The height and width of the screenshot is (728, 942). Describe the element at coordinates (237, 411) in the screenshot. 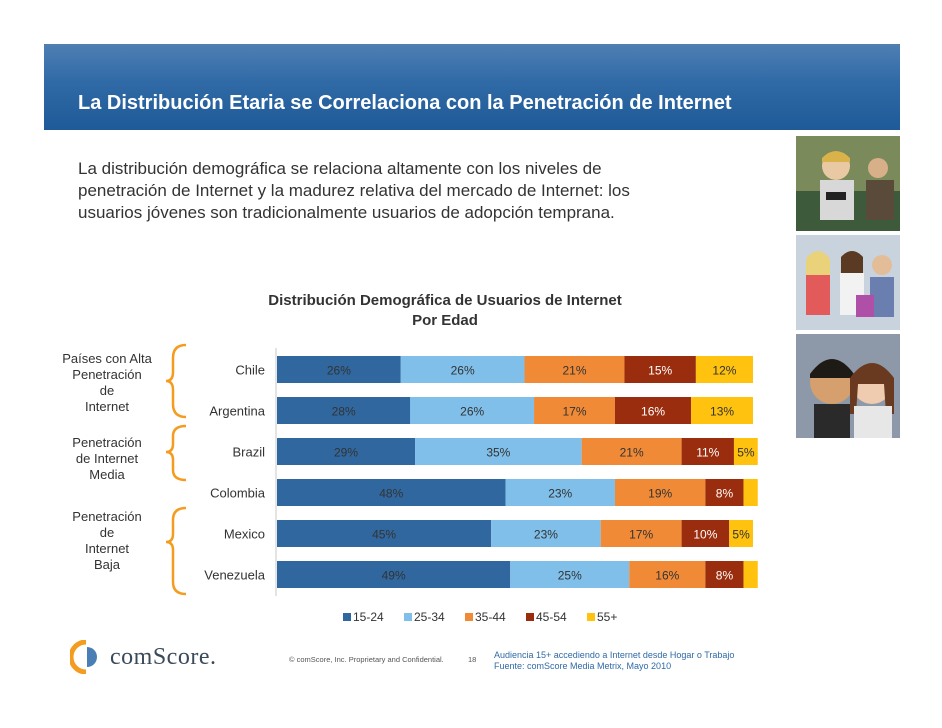

I see `category-label: Argentina` at that location.